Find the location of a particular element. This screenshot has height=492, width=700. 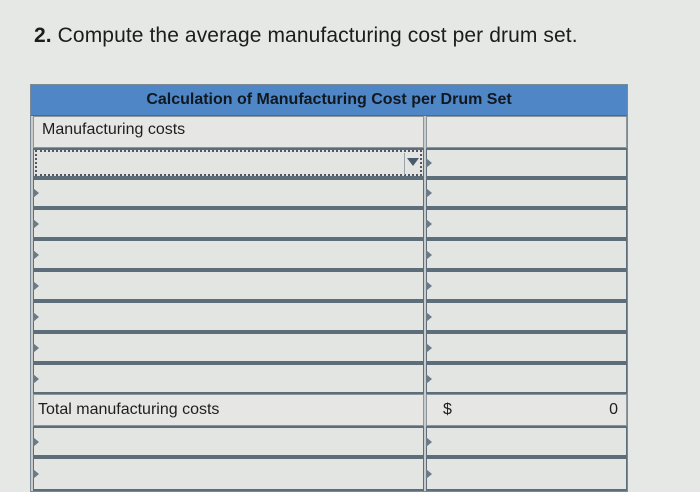

total-row: Total manufacturing costs $ 0 is located at coordinates (329, 410).